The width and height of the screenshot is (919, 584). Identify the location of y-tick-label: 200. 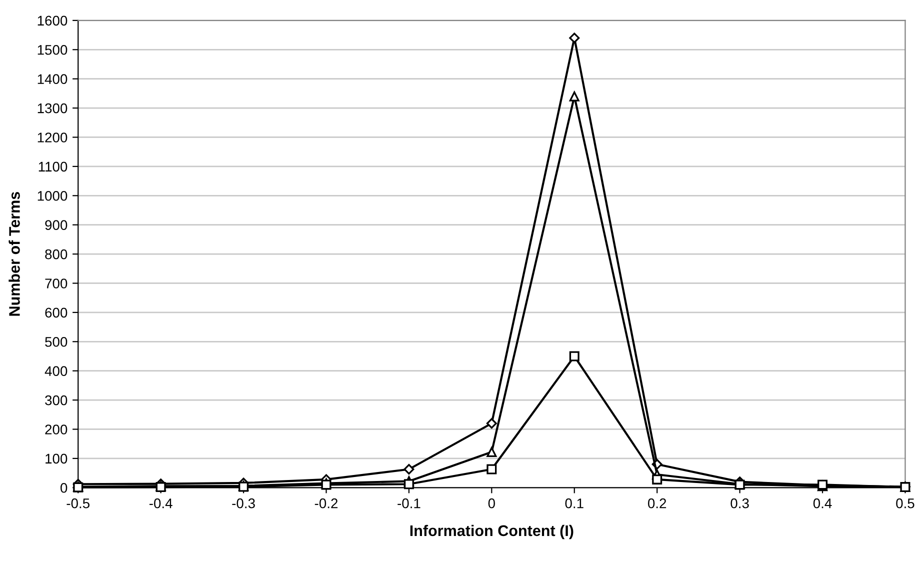
(56, 429).